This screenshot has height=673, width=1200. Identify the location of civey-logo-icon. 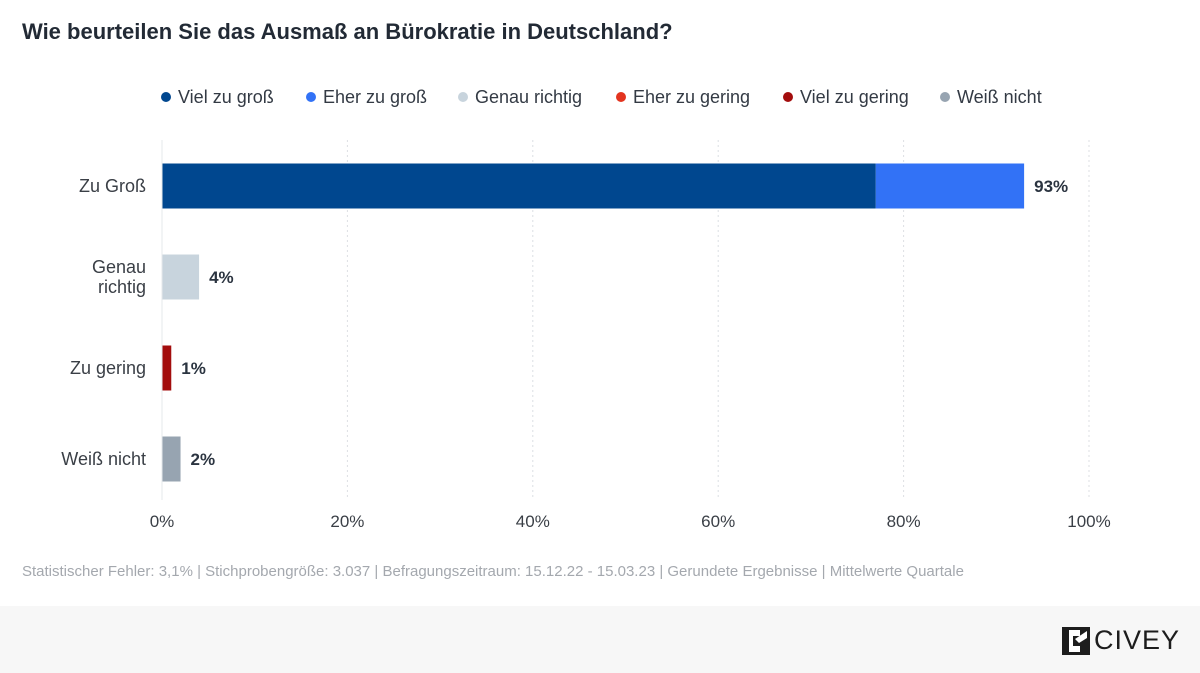
(1075, 640).